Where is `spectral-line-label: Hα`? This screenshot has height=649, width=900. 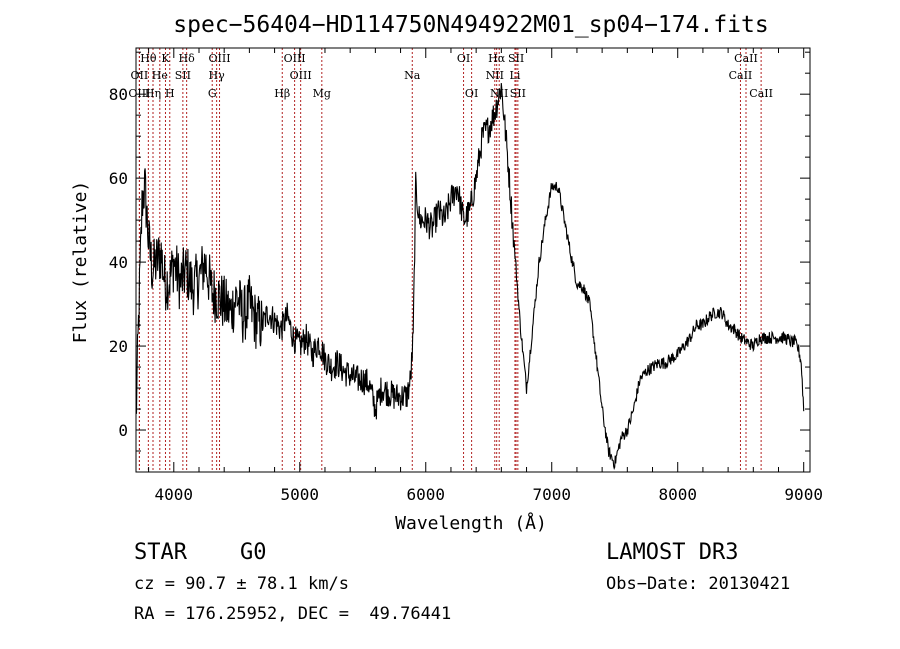
spectral-line-label: Hα is located at coordinates (497, 58).